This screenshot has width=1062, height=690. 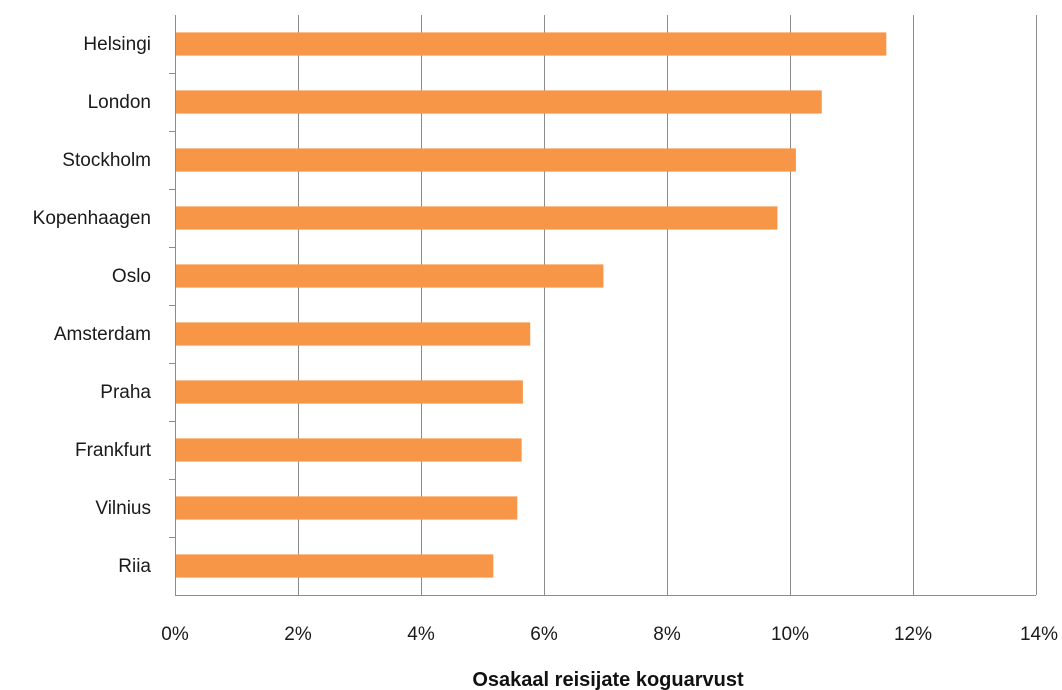 I want to click on category-label: Stockholm, so click(x=106, y=160).